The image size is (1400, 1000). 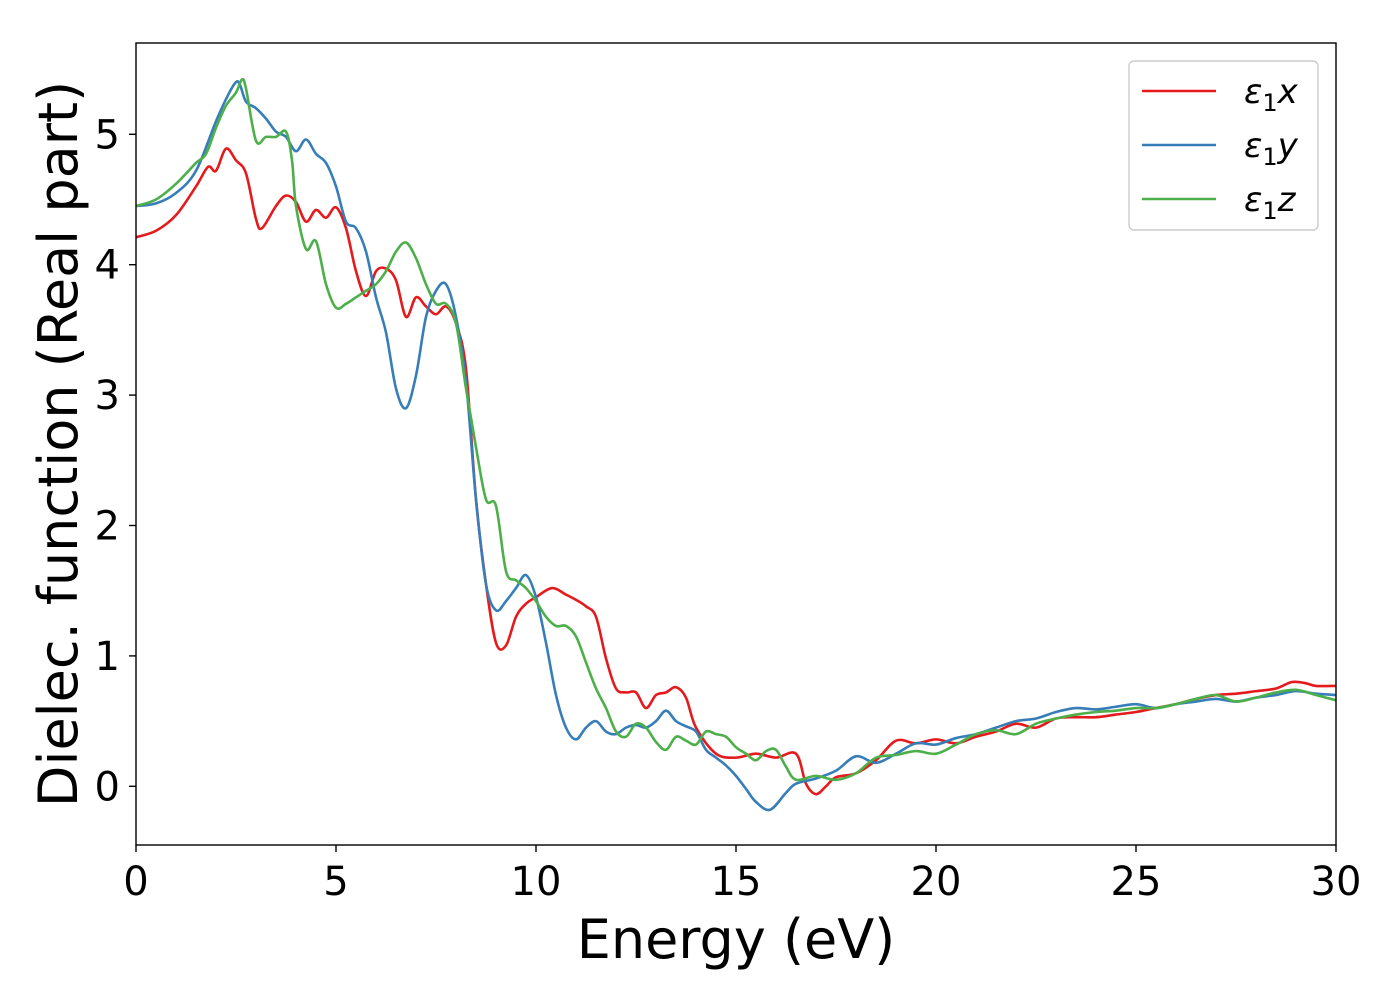 I want to click on y-tick-label: 0, so click(x=107, y=787).